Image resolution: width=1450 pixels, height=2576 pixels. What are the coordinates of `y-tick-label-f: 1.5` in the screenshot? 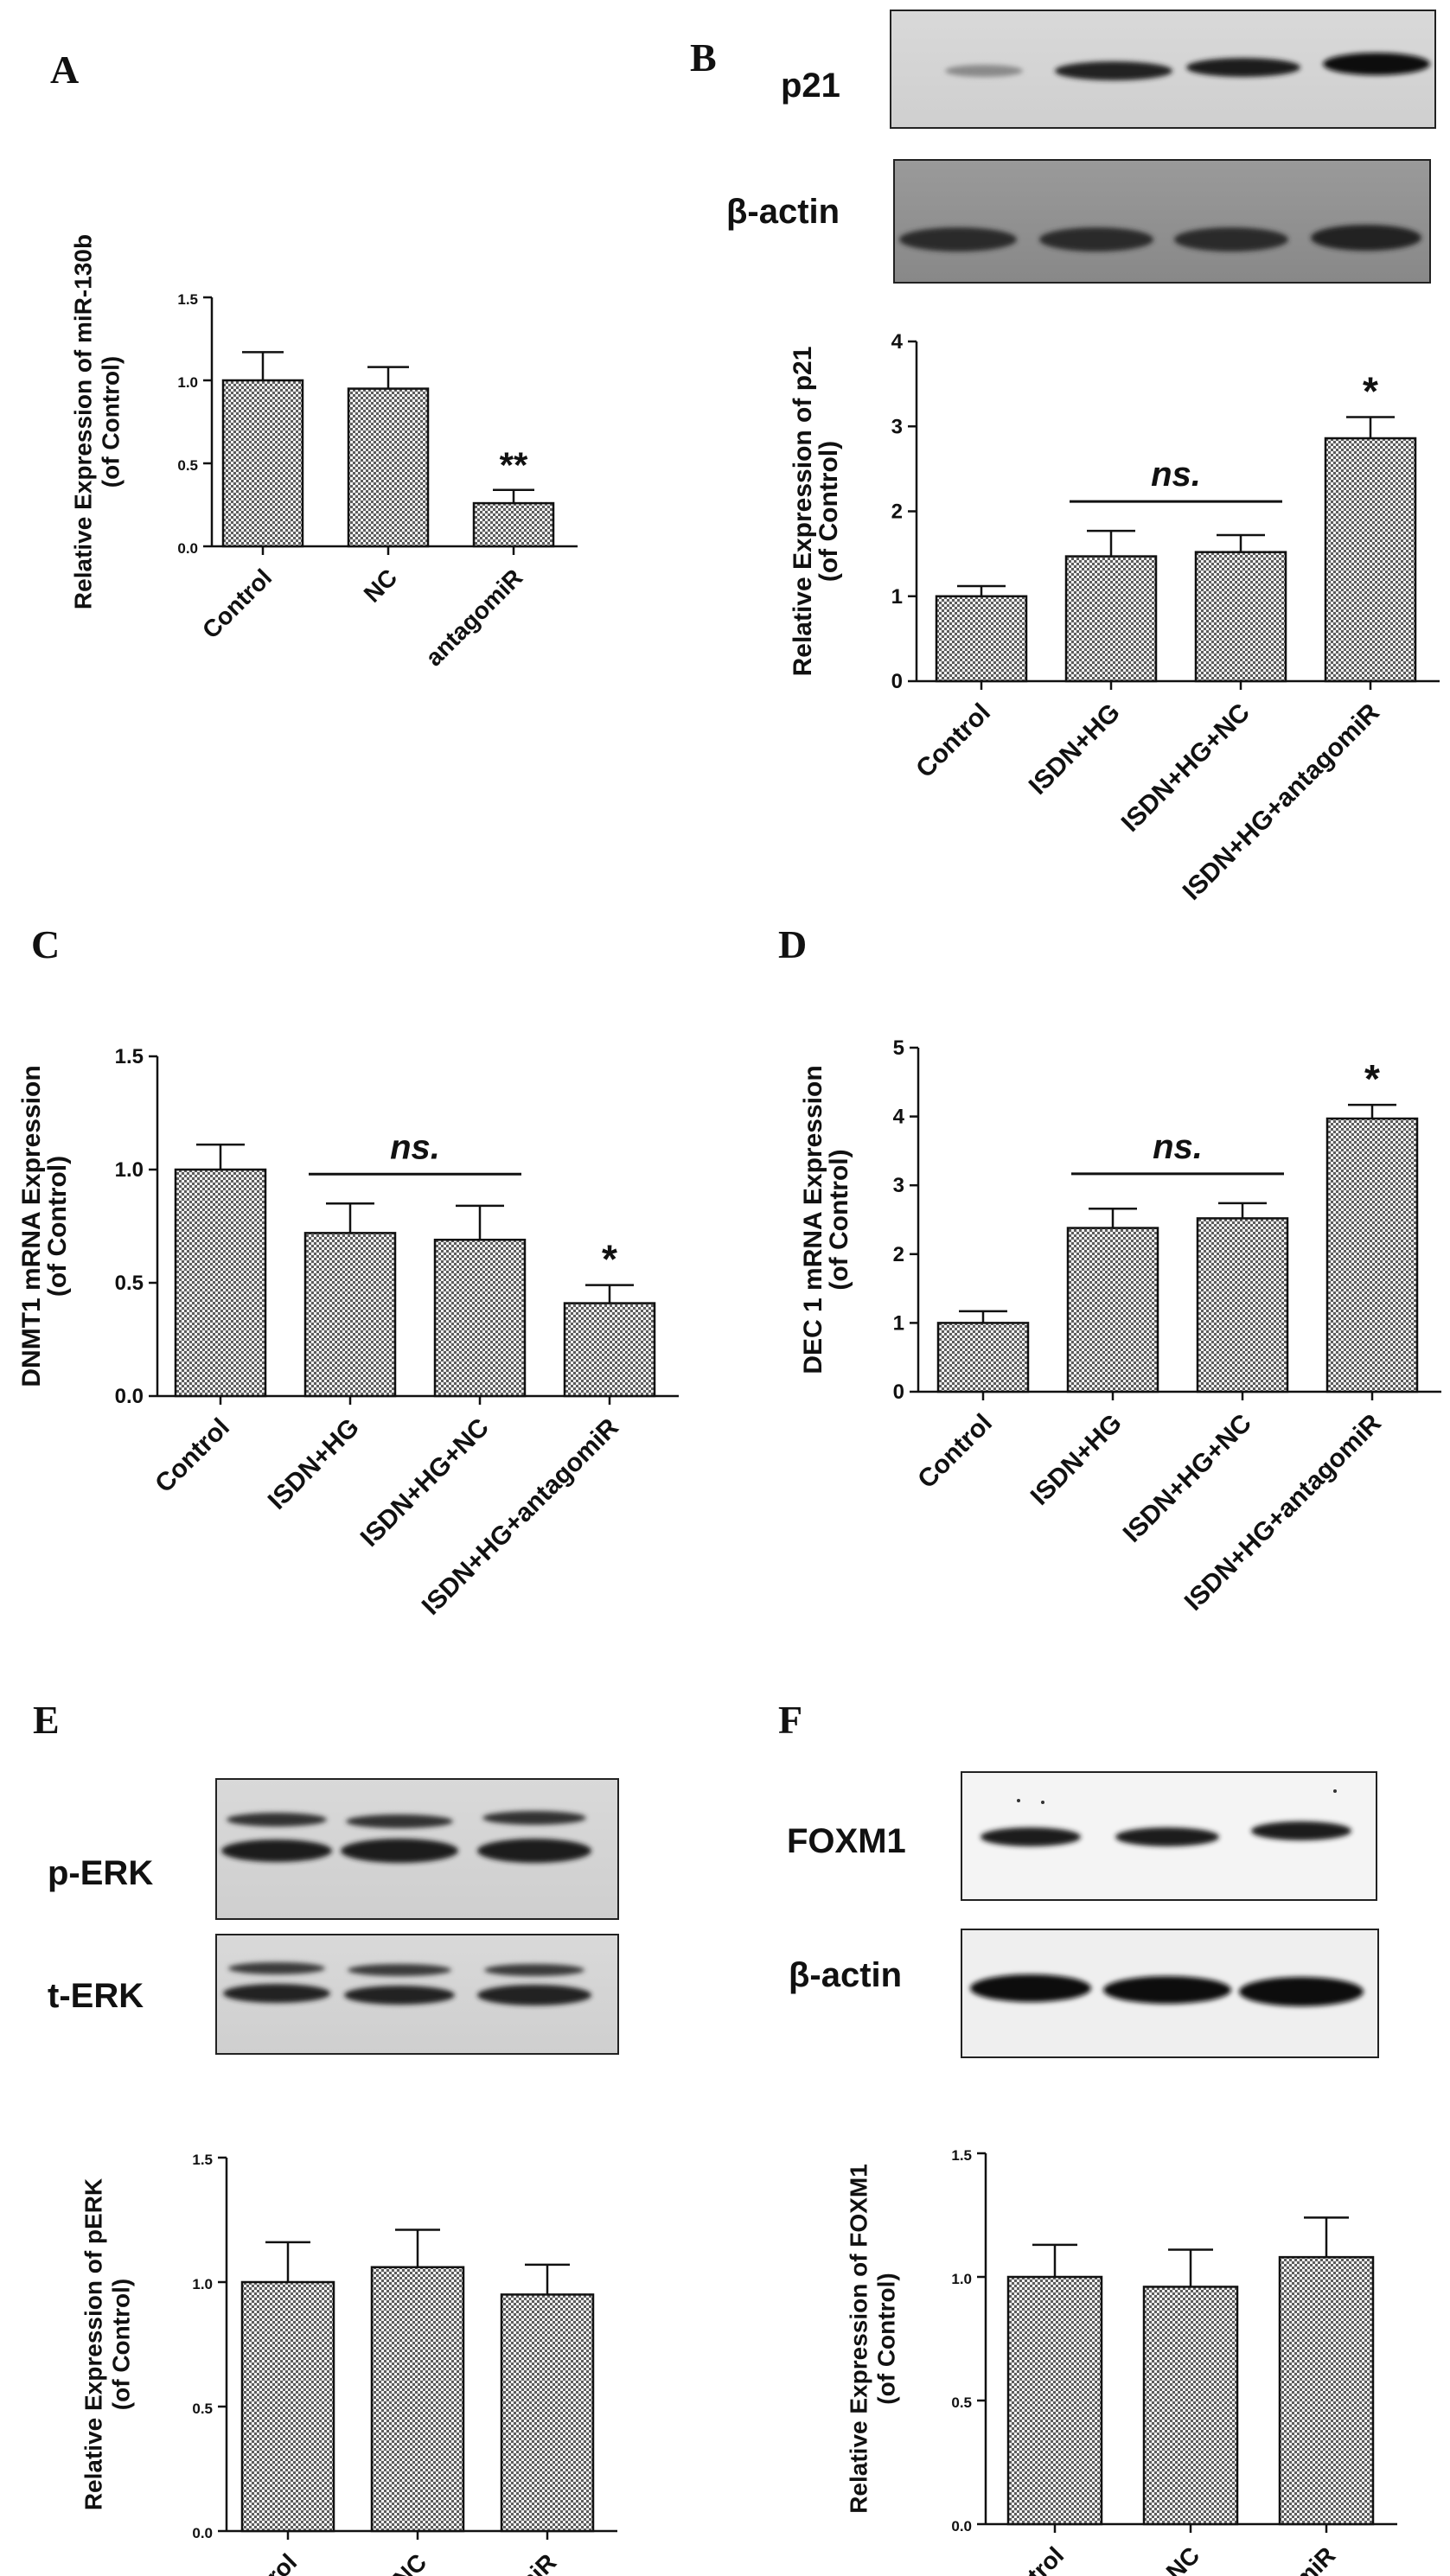 It's located at (961, 2155).